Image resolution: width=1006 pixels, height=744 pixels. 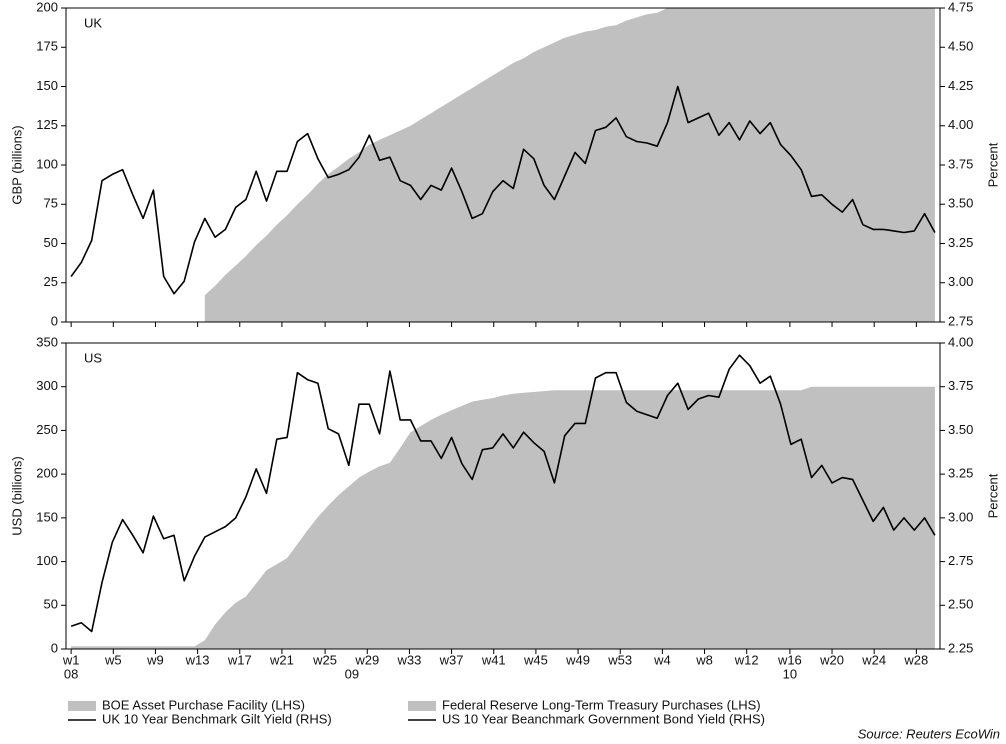 What do you see at coordinates (16, 164) in the screenshot?
I see `y-axis-title: GBP (billions)` at bounding box center [16, 164].